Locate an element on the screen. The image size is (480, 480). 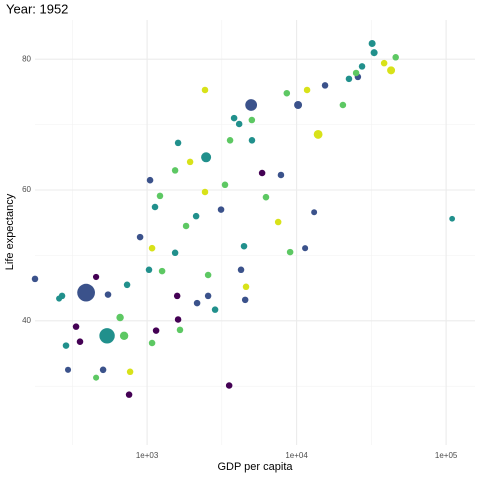
y-tick-label: 40 is located at coordinates (26, 320).